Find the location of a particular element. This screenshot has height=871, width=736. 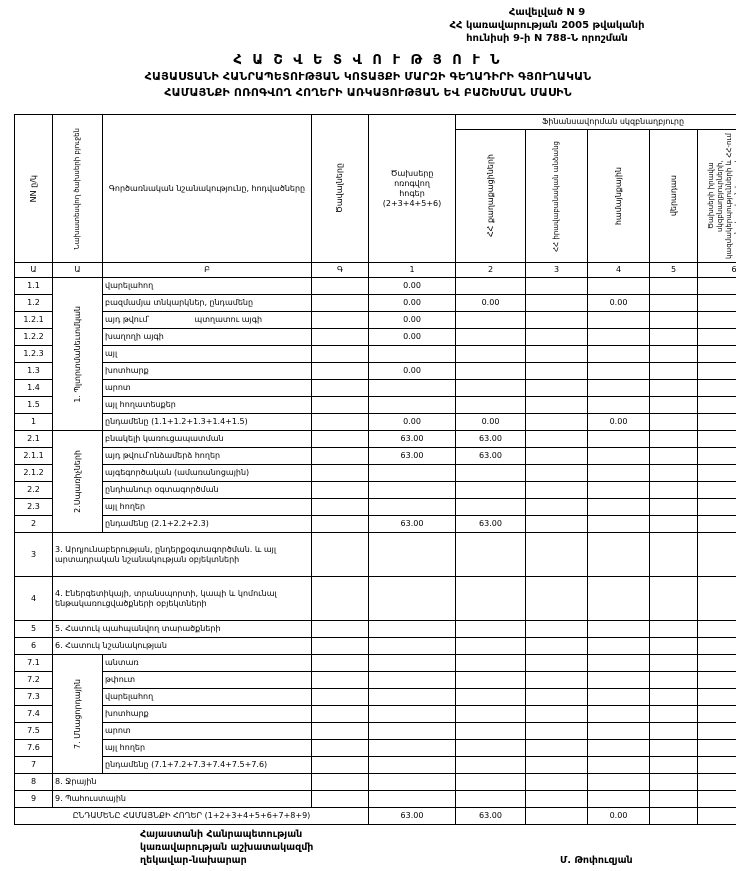

colnum-c: Գ is located at coordinates (340, 270).